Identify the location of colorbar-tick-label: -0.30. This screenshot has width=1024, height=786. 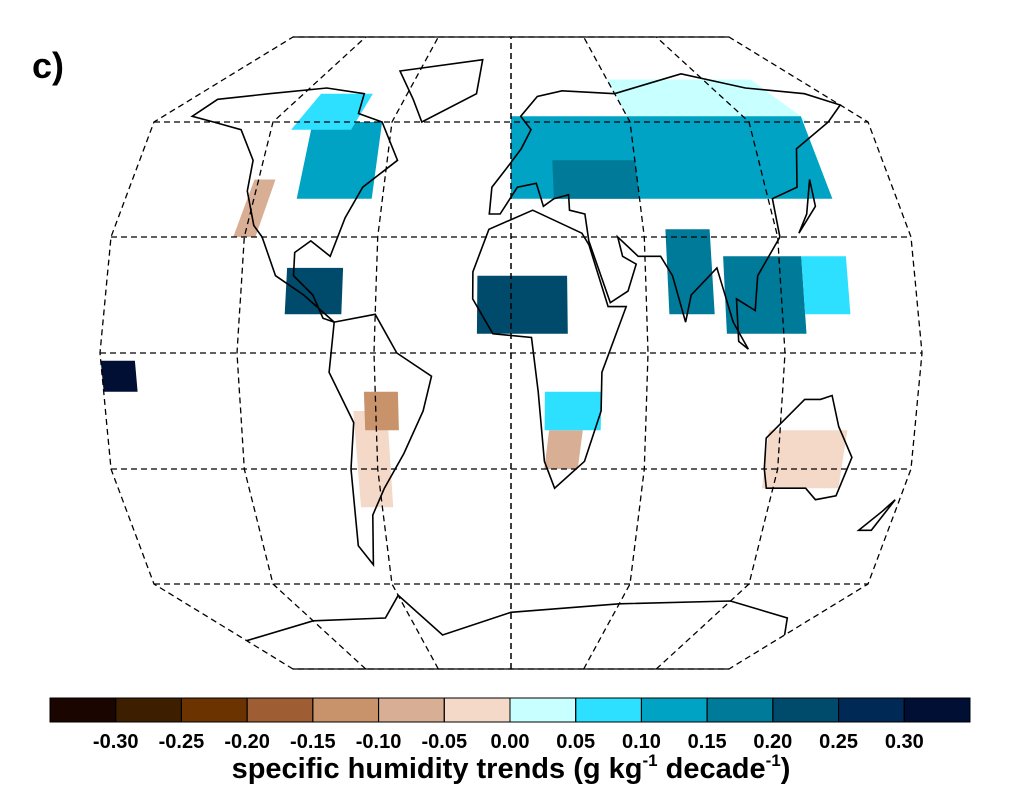
(116, 742).